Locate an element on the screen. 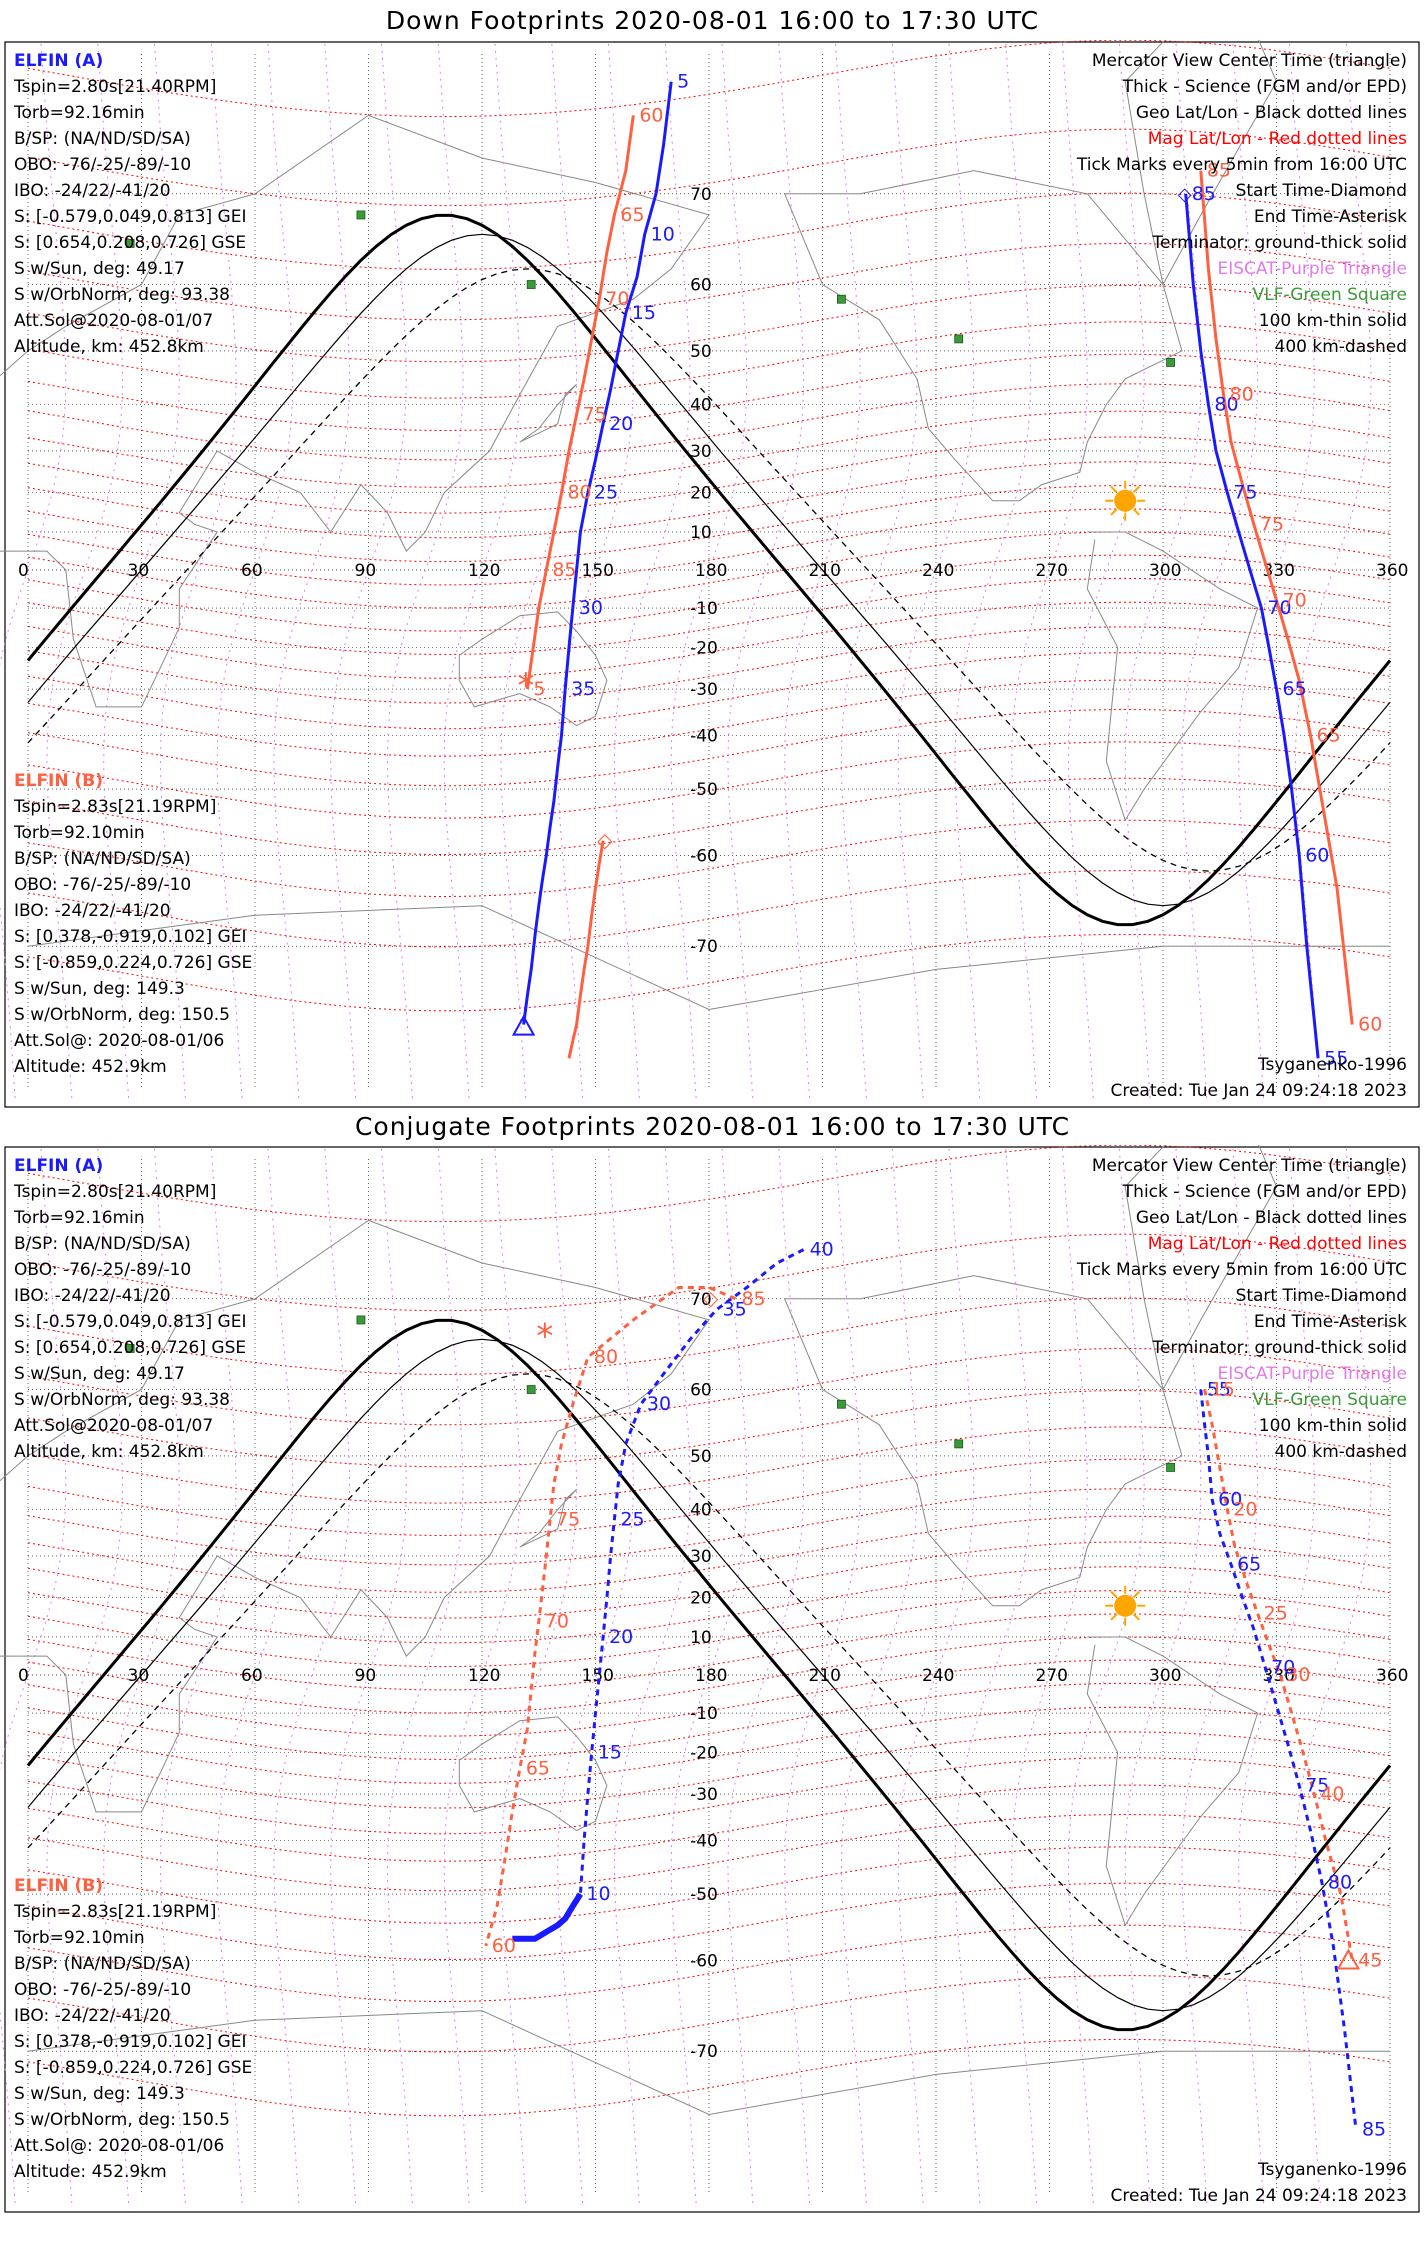  elfin-b-tick-label: 15 is located at coordinates (1223, 1390).